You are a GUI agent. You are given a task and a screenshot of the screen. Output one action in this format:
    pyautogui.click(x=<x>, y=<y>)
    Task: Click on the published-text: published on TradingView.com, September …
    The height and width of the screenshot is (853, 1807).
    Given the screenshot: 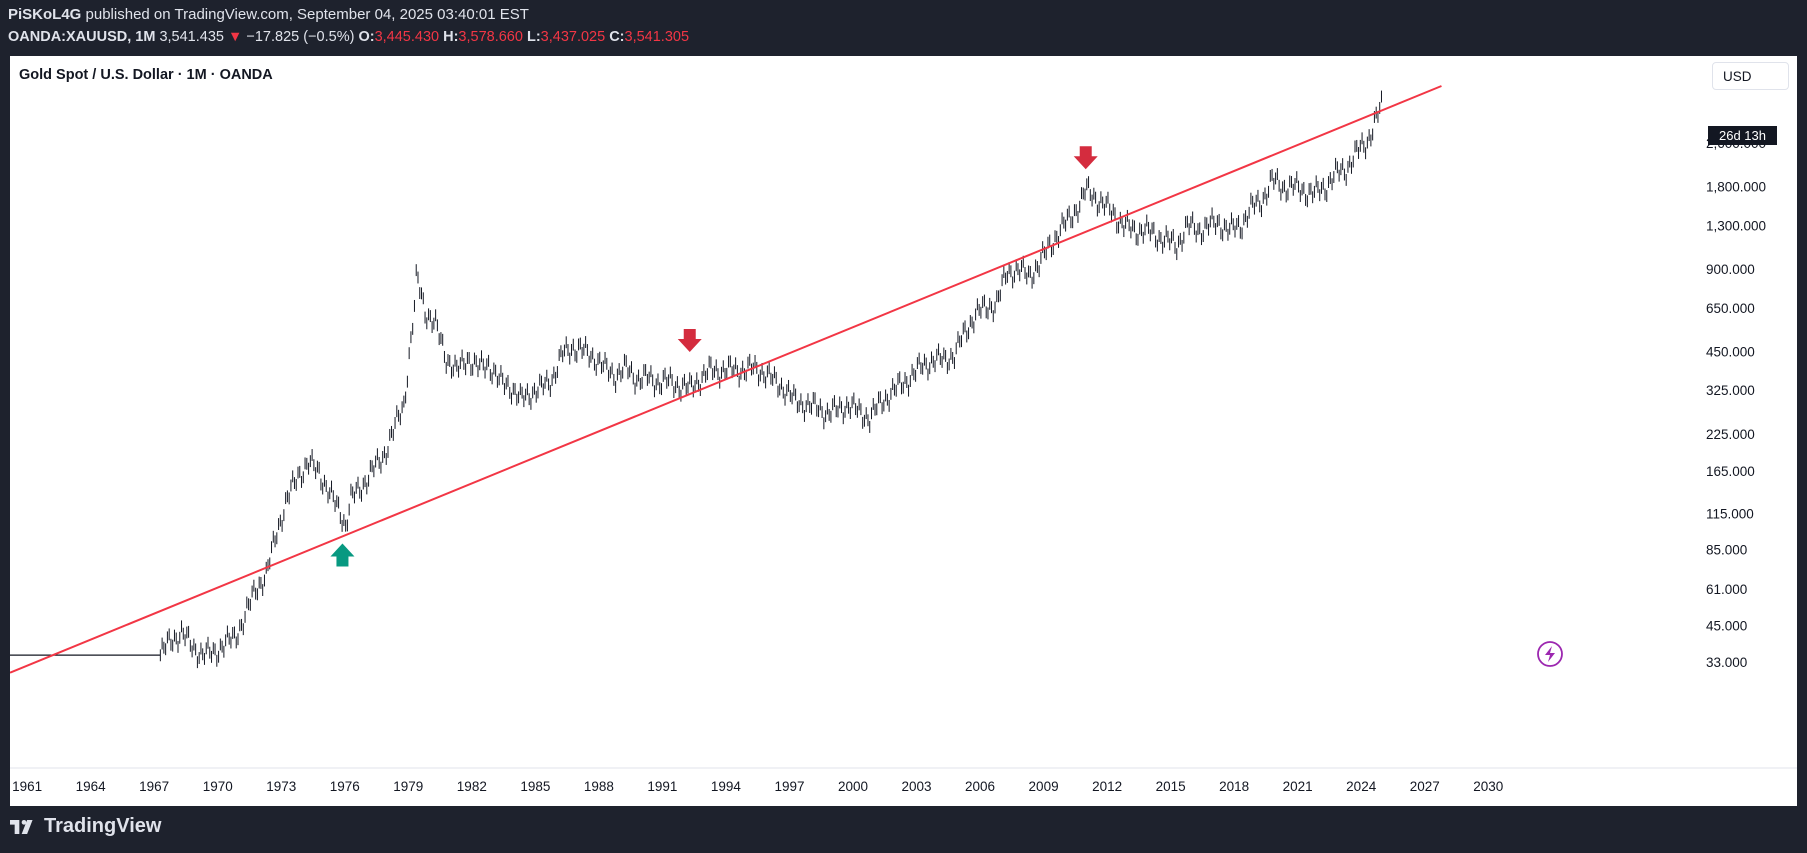 What is the action you would take?
    pyautogui.click(x=307, y=14)
    